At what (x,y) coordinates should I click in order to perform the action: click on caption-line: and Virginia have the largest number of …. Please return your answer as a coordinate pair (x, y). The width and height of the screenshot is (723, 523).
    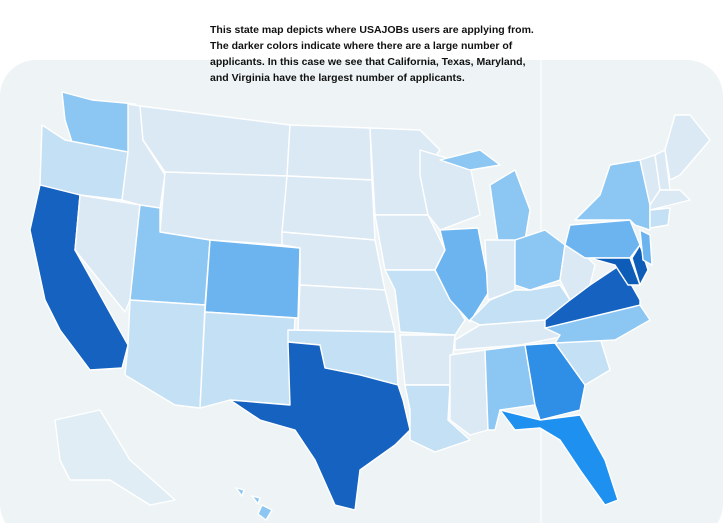
    Looking at the image, I should click on (337, 78).